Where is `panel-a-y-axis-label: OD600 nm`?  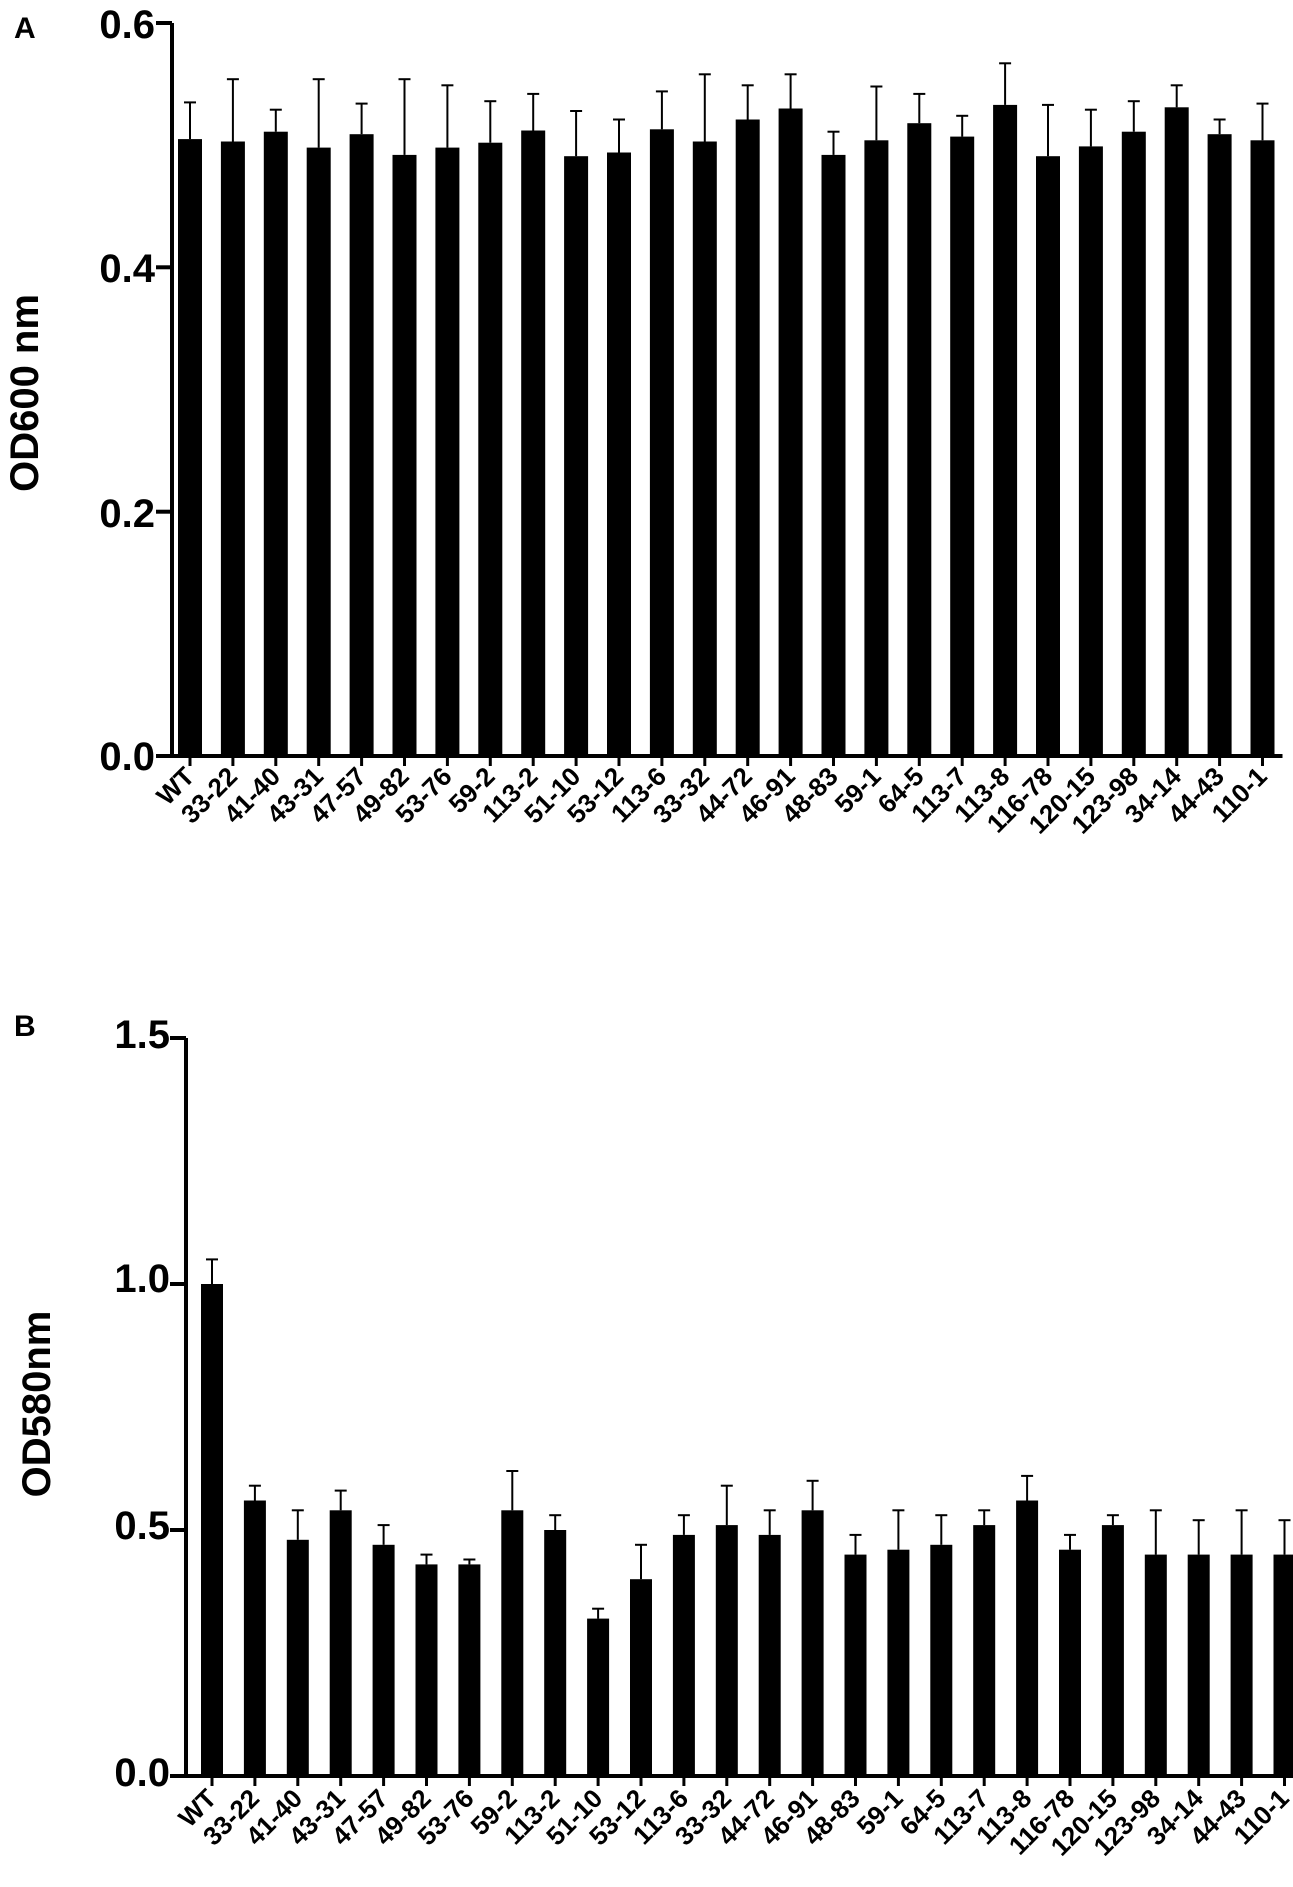
panel-a-y-axis-label: OD600 nm is located at coordinates (25, 393).